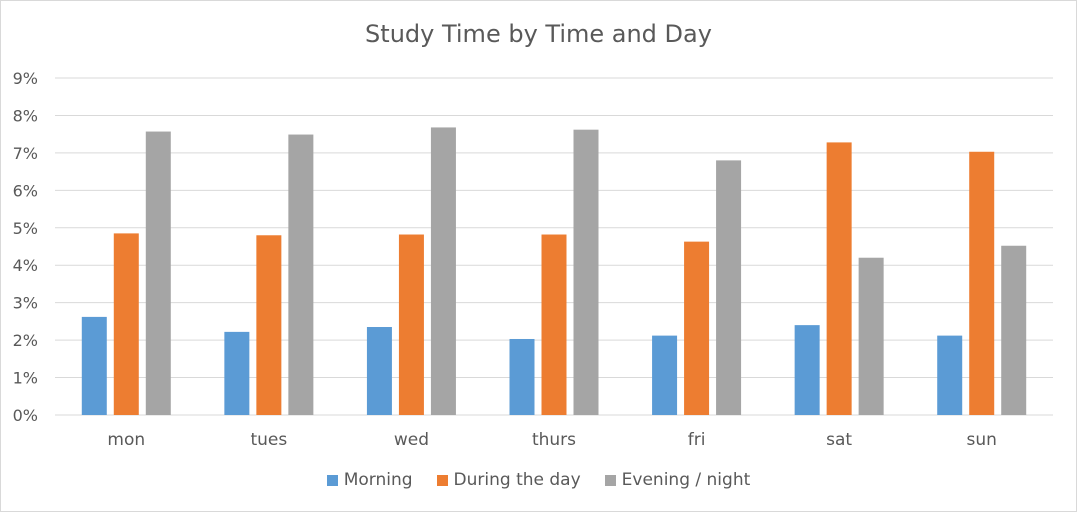  What do you see at coordinates (982, 440) in the screenshot?
I see `x-tick-label: sun` at bounding box center [982, 440].